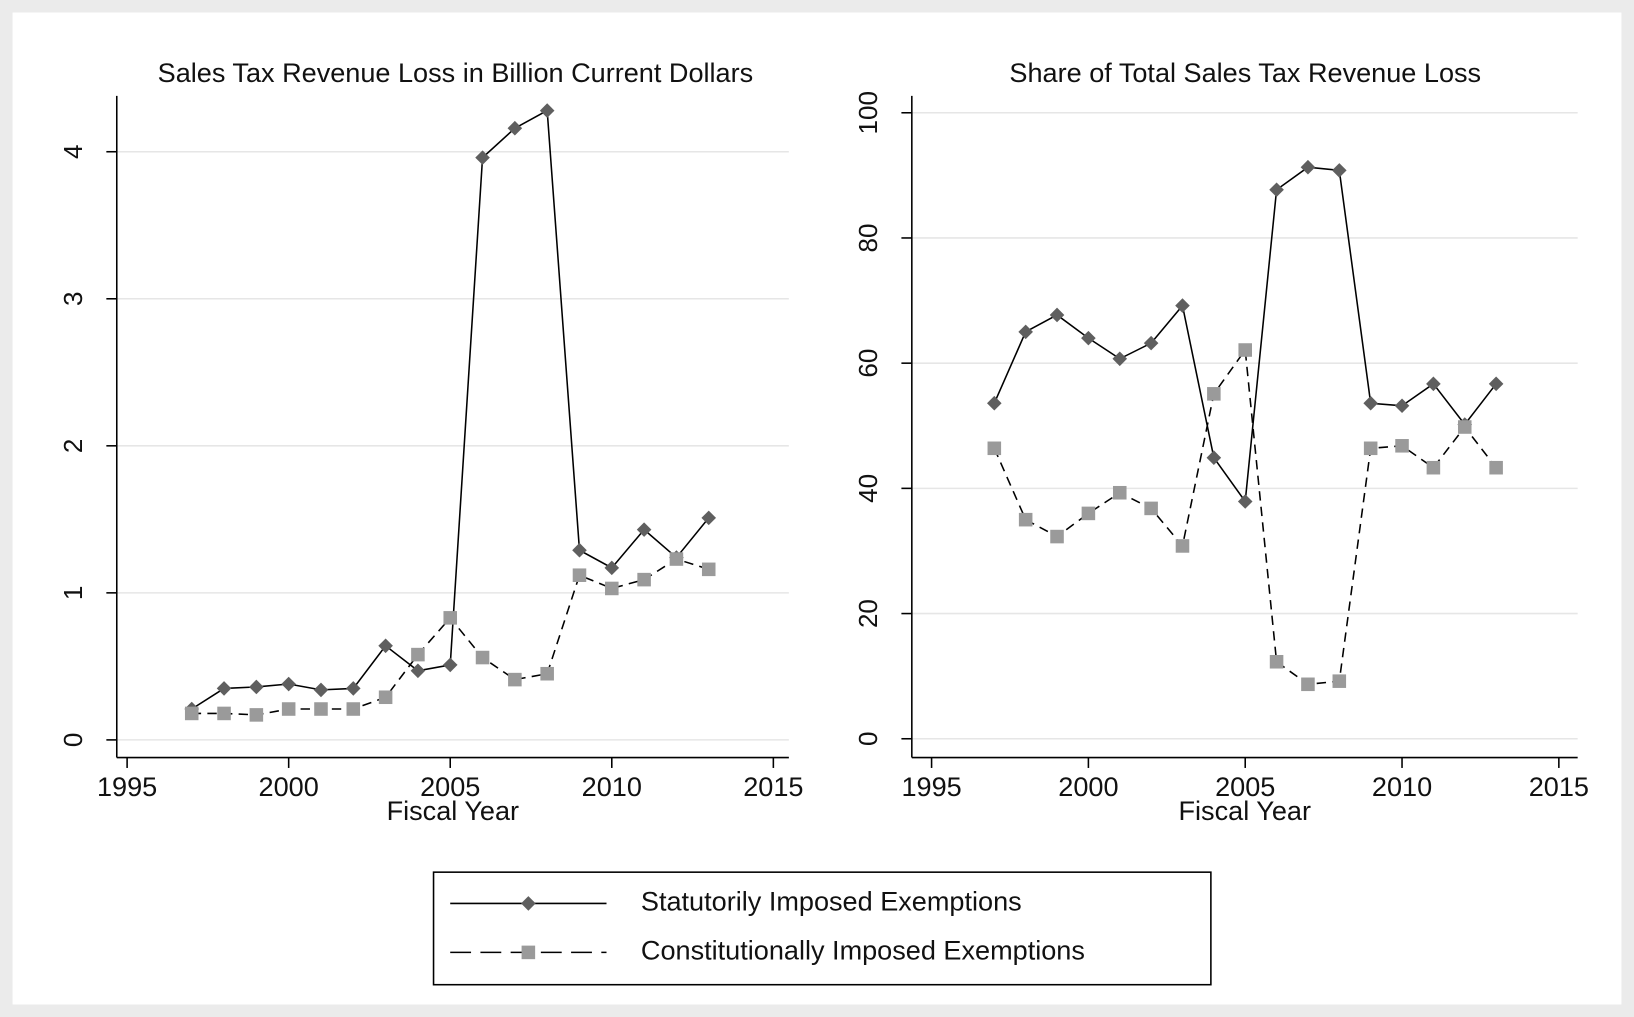  Describe the element at coordinates (822, 928) in the screenshot. I see `legend` at that location.